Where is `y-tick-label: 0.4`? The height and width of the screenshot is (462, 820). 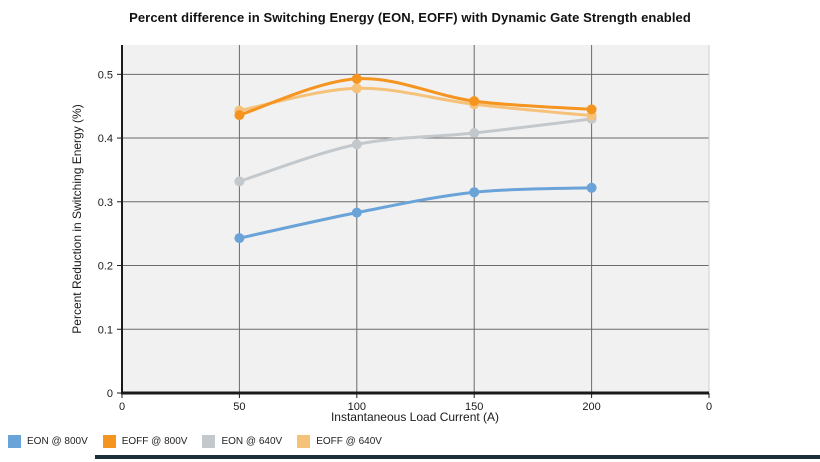 y-tick-label: 0.4 is located at coordinates (105, 139).